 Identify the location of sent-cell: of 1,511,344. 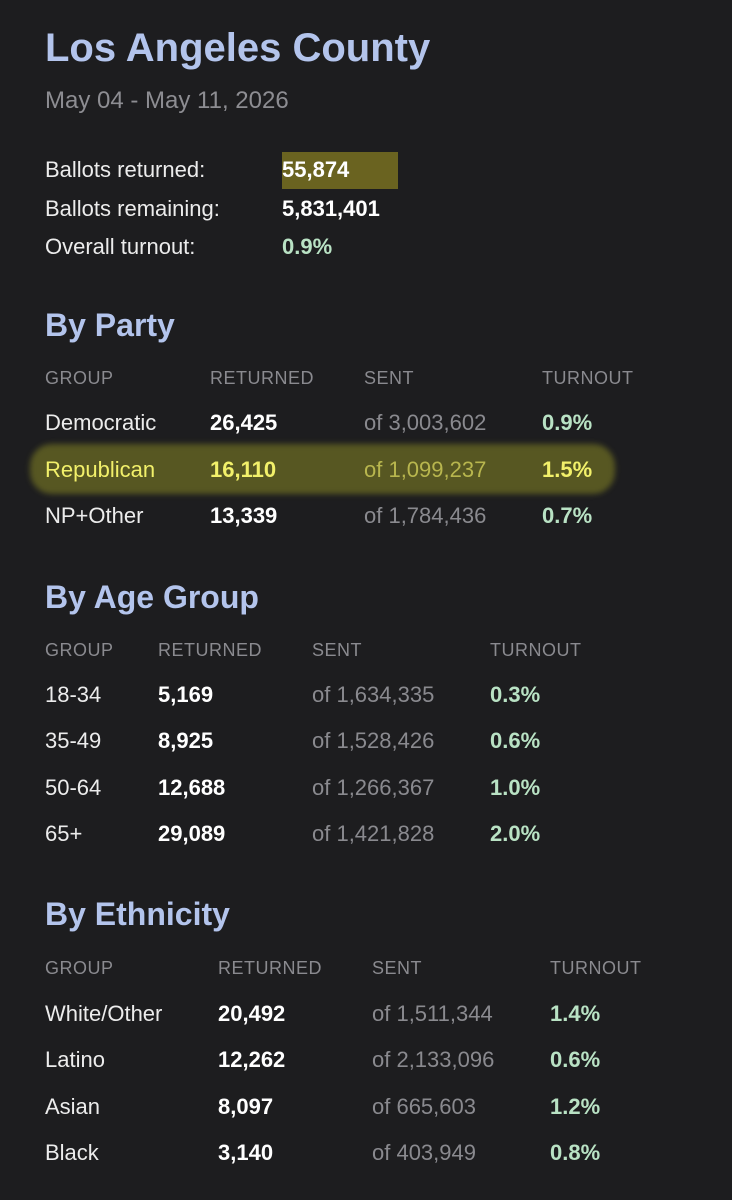
(432, 1013).